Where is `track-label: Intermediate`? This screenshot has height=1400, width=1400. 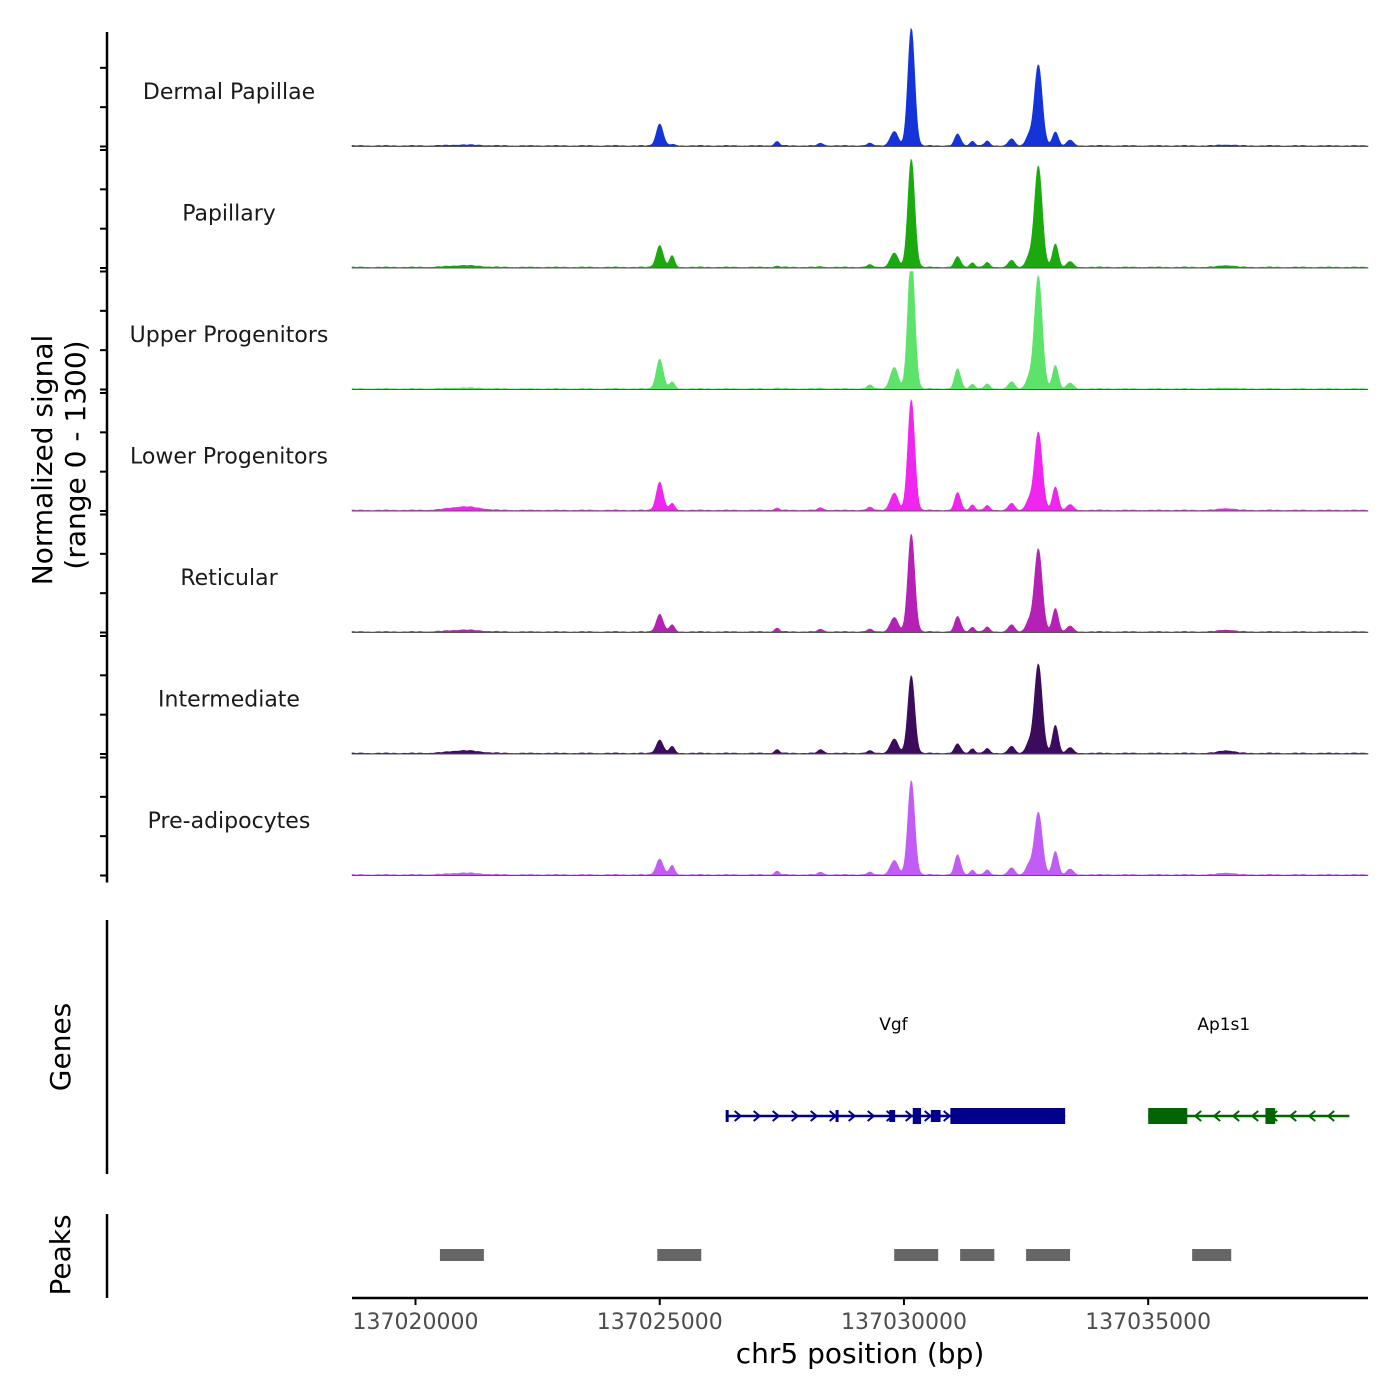
track-label: Intermediate is located at coordinates (229, 700).